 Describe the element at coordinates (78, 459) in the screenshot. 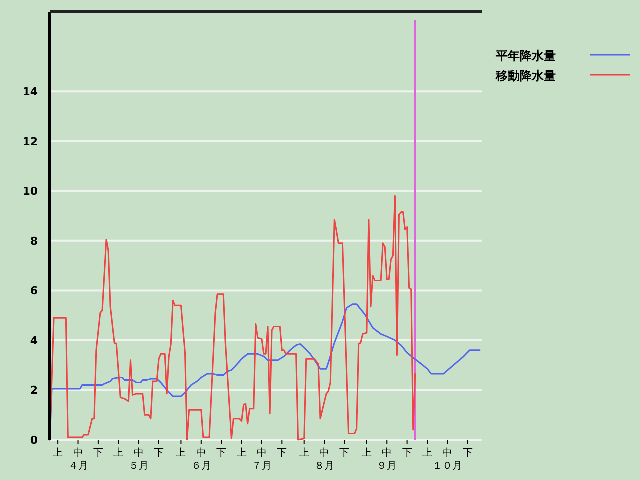

I see `x-tick-label: 中４月` at that location.